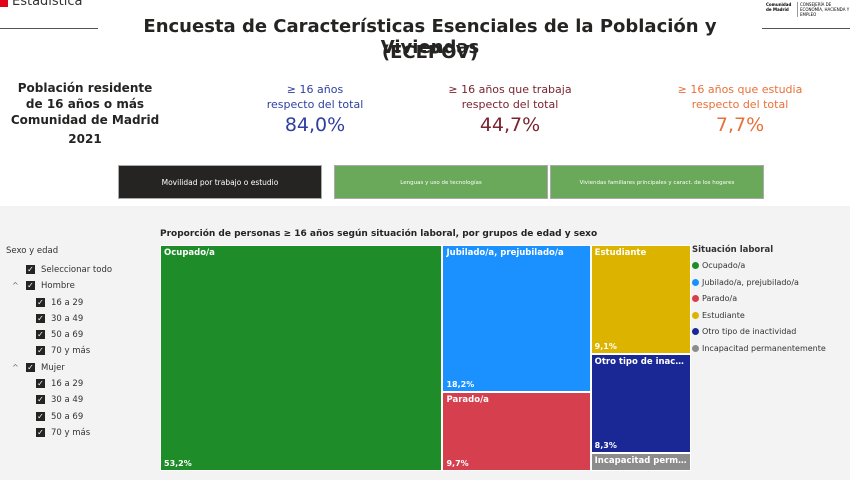  What do you see at coordinates (505, 253) in the screenshot?
I see `cell-label: Jubilado/a, prejubilado/a` at bounding box center [505, 253].